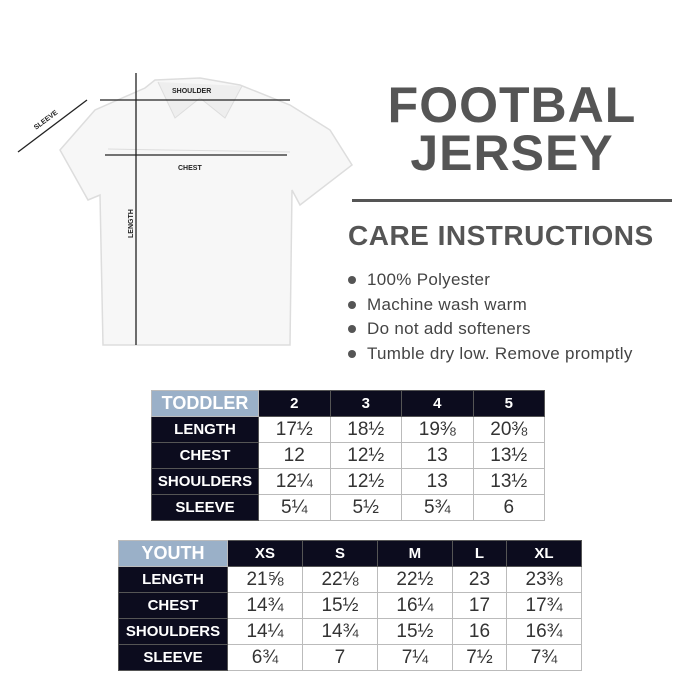  I want to click on table-cell: 5¼, so click(294, 507).